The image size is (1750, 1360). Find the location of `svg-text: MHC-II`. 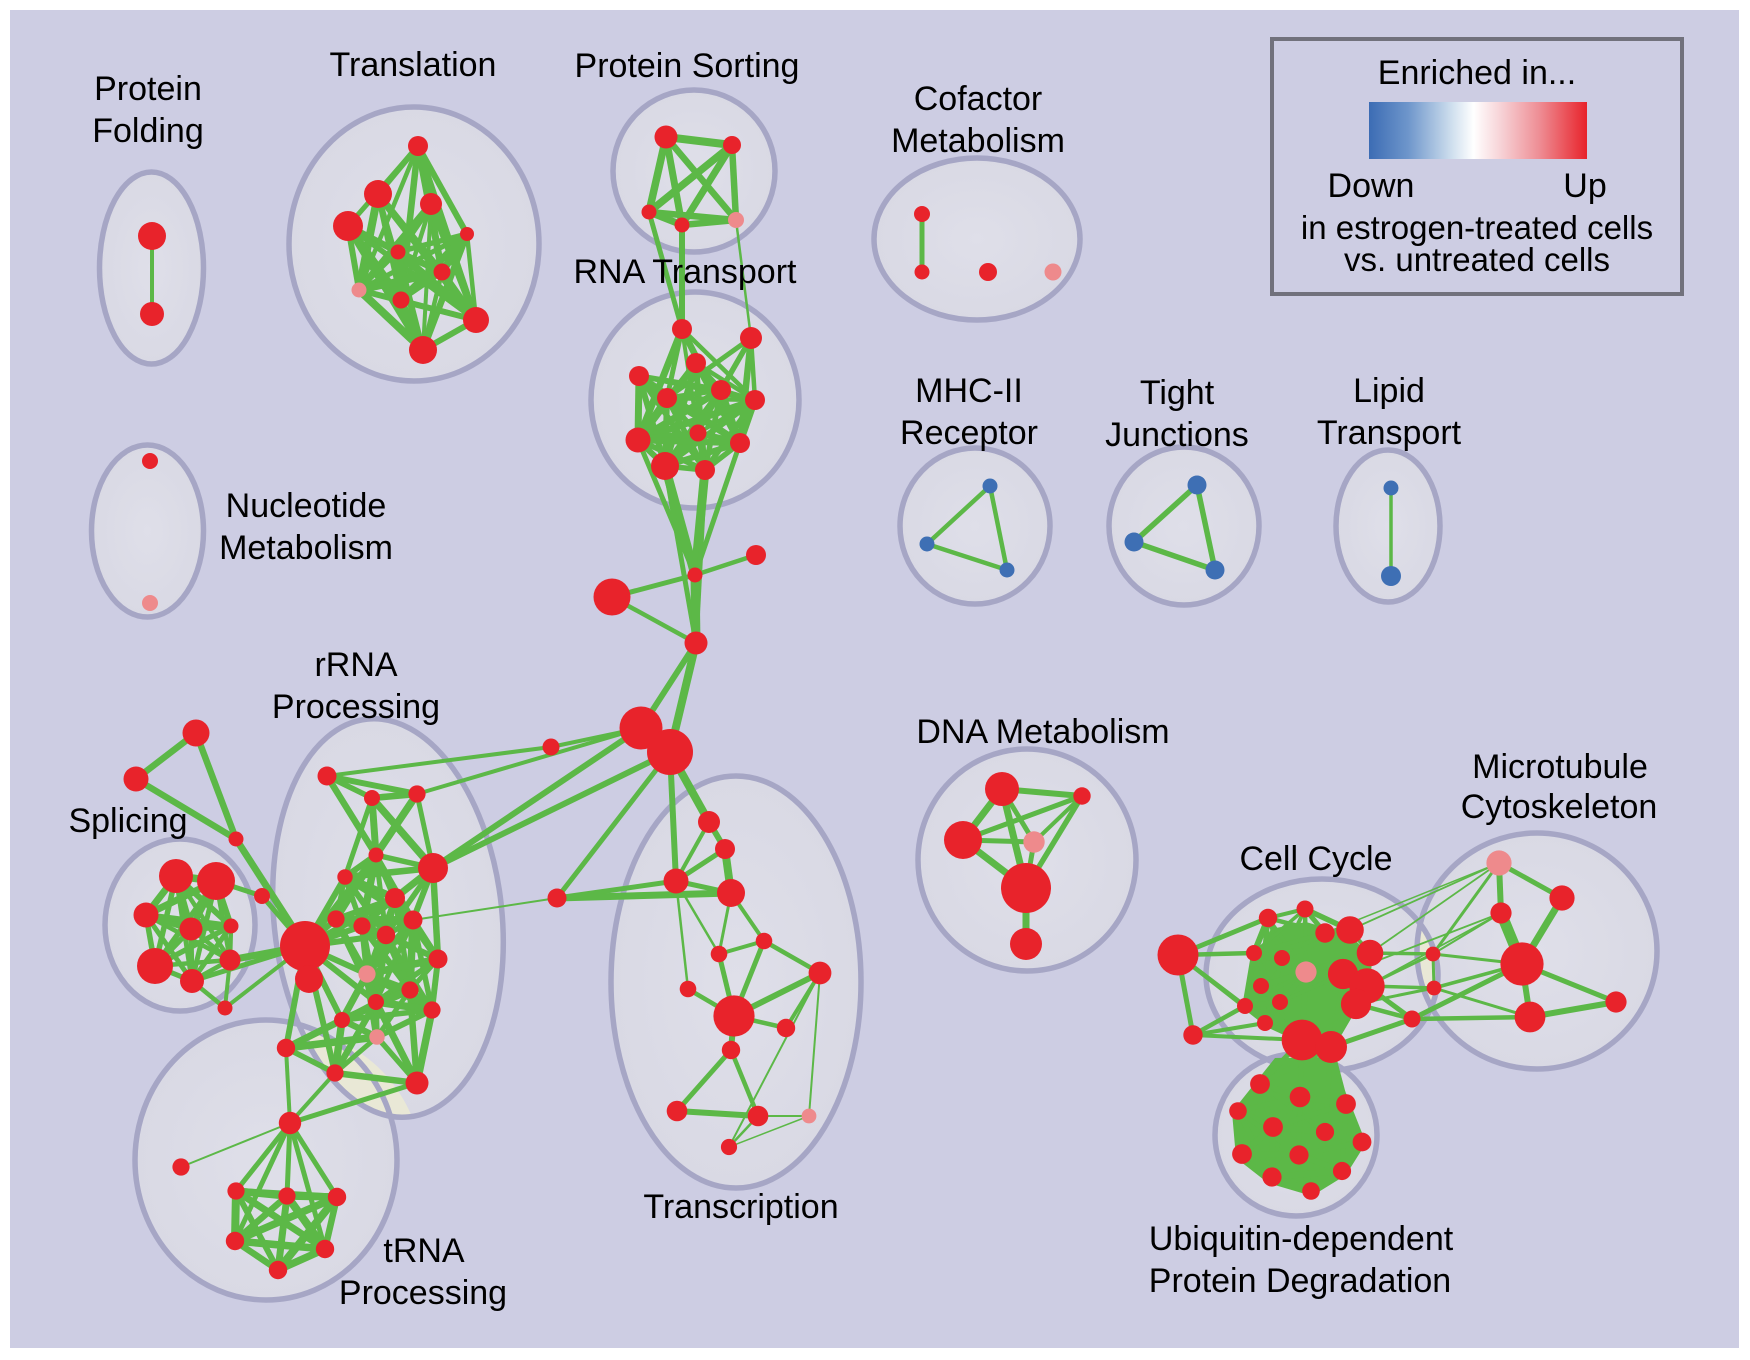

svg-text: MHC-II is located at coordinates (969, 391).